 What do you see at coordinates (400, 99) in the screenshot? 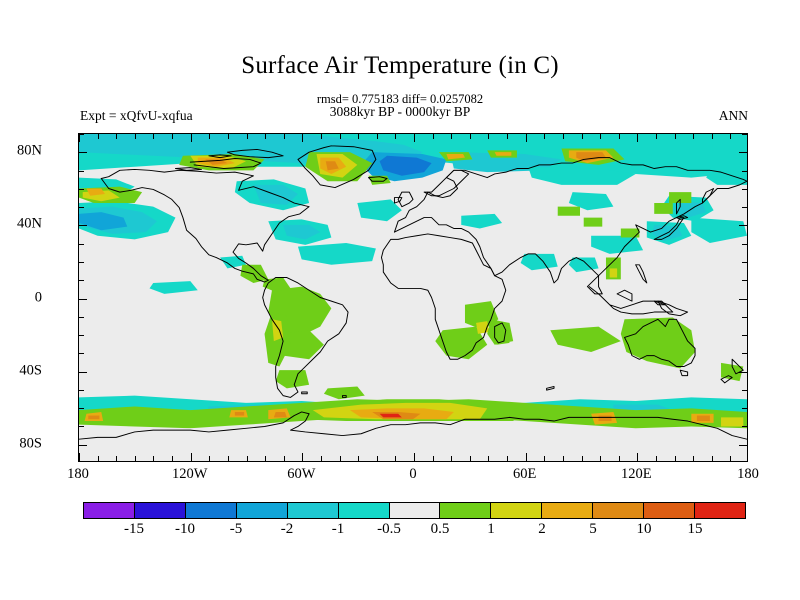
I see `statistics-annotation: rmsd= 0.775183 diff= 0.0257082` at bounding box center [400, 99].